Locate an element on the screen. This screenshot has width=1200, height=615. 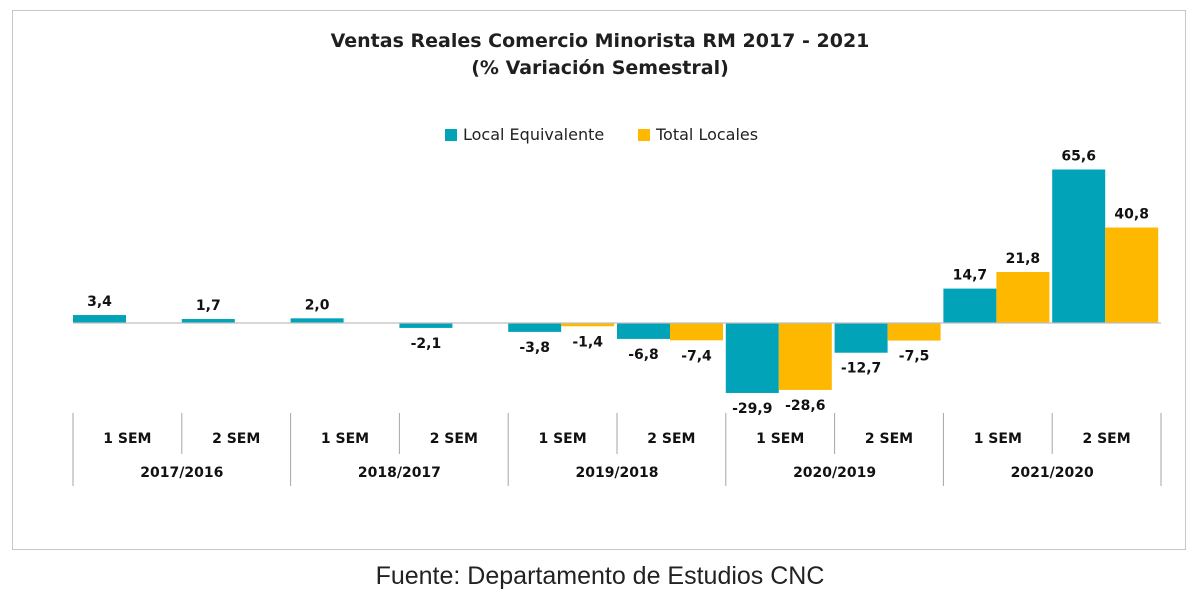
source-note: Fuente: Departamento de Estudios CNC is located at coordinates (600, 576).